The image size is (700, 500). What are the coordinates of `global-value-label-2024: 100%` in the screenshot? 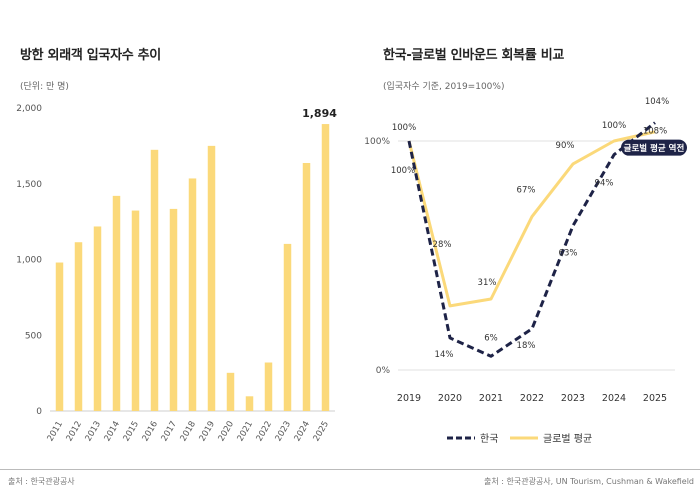 It's located at (614, 126).